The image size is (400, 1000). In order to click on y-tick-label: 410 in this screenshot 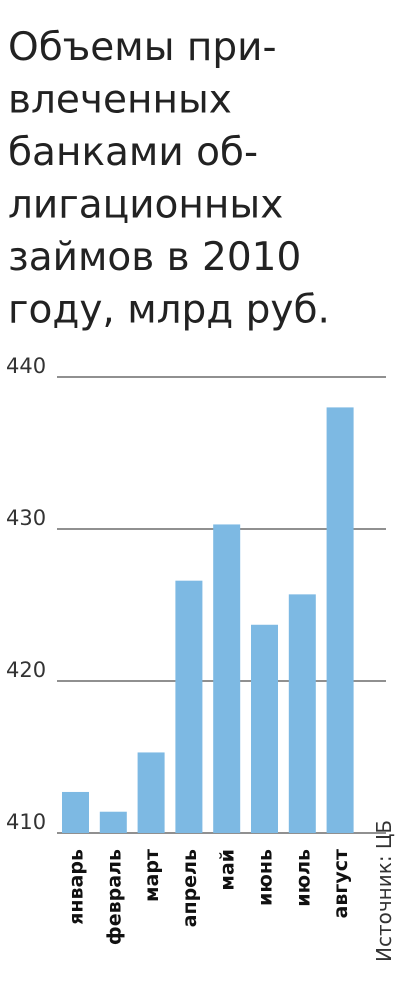, I will do `click(26, 822)`.